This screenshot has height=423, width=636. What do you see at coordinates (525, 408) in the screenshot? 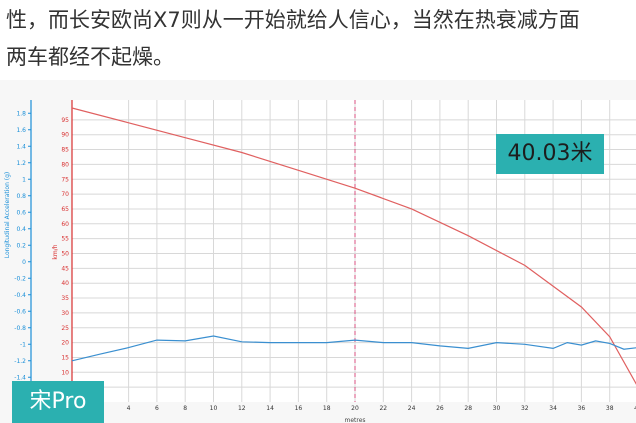
I see `x-tick-label: 32` at bounding box center [525, 408].